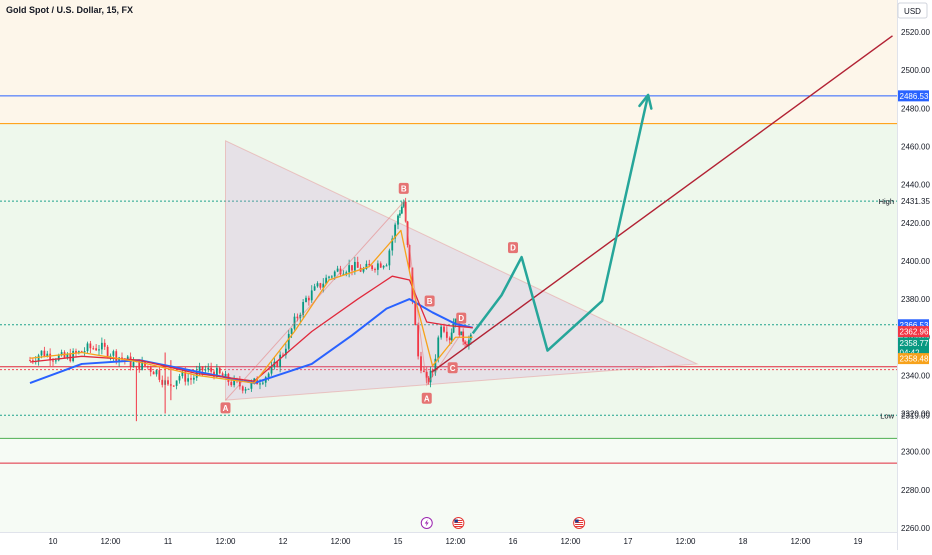  What do you see at coordinates (915, 414) in the screenshot?
I see `y-tick-label: 2320.00` at bounding box center [915, 414].